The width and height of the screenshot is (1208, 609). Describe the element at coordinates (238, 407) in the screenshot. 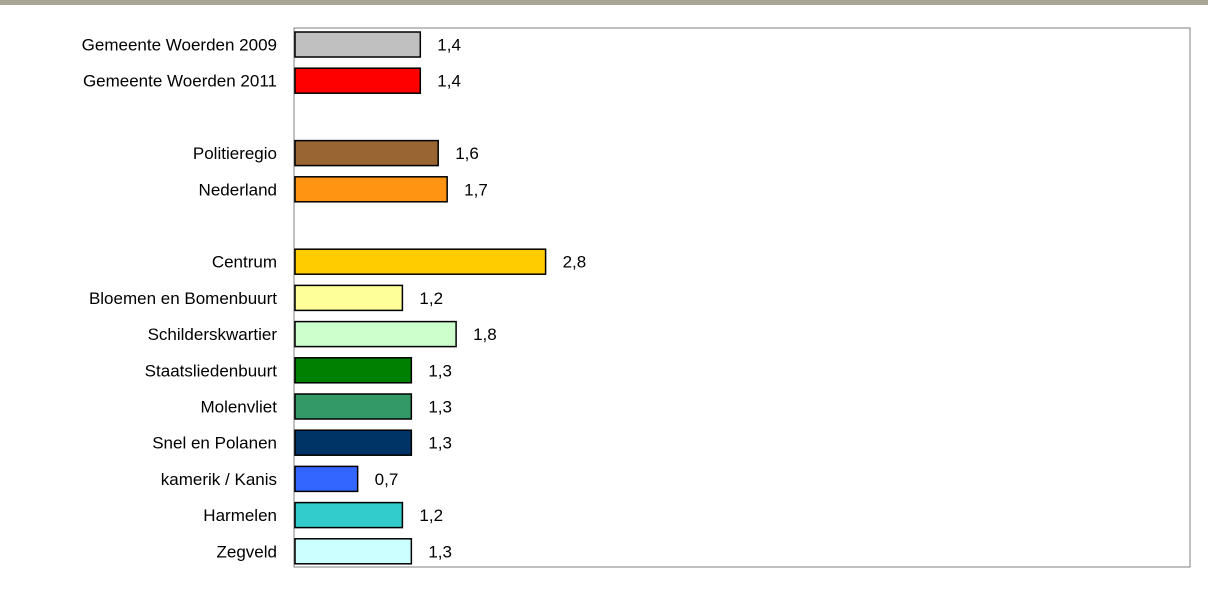

I see `category-label: Molenvliet` at that location.